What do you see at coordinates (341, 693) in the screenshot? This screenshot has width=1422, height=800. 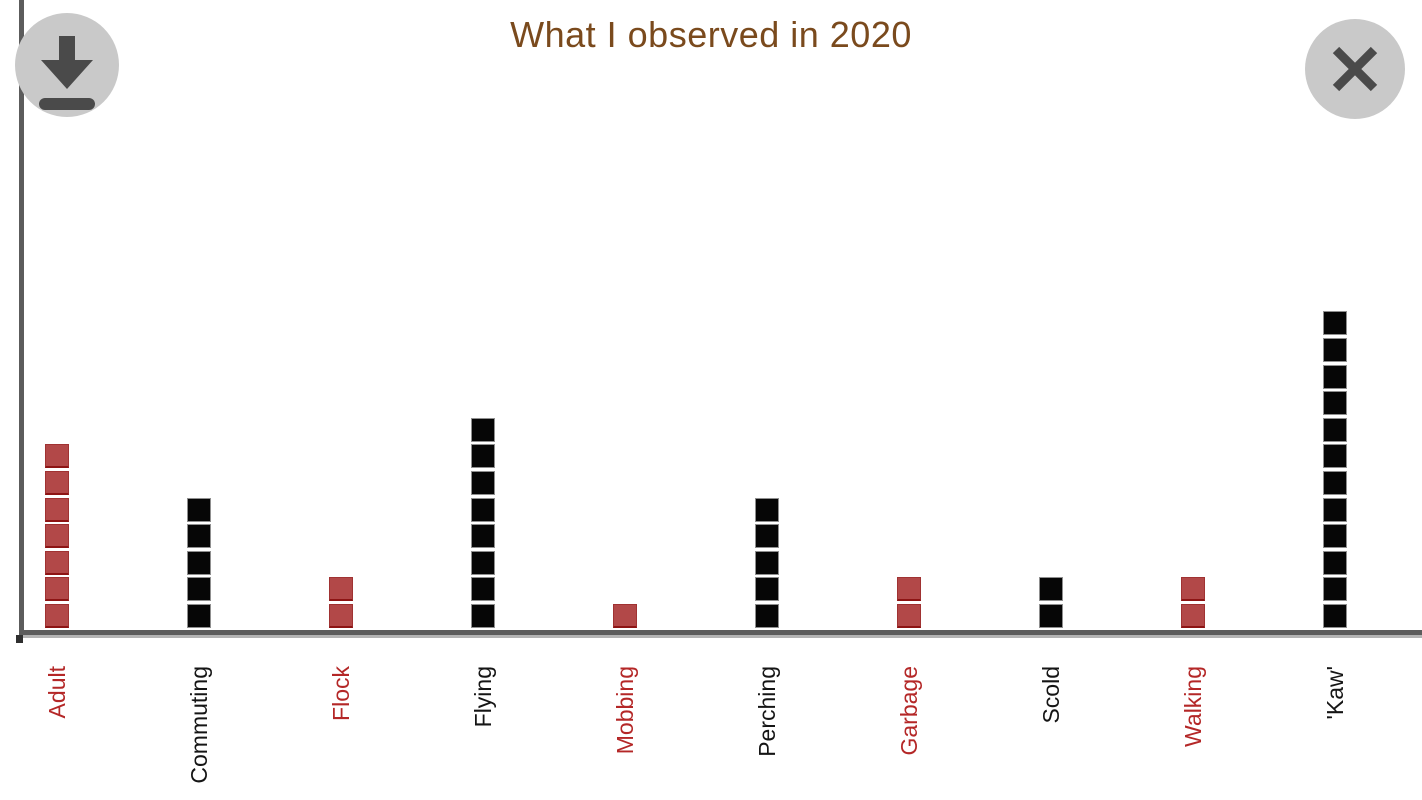 I see `category-label: Flock` at bounding box center [341, 693].